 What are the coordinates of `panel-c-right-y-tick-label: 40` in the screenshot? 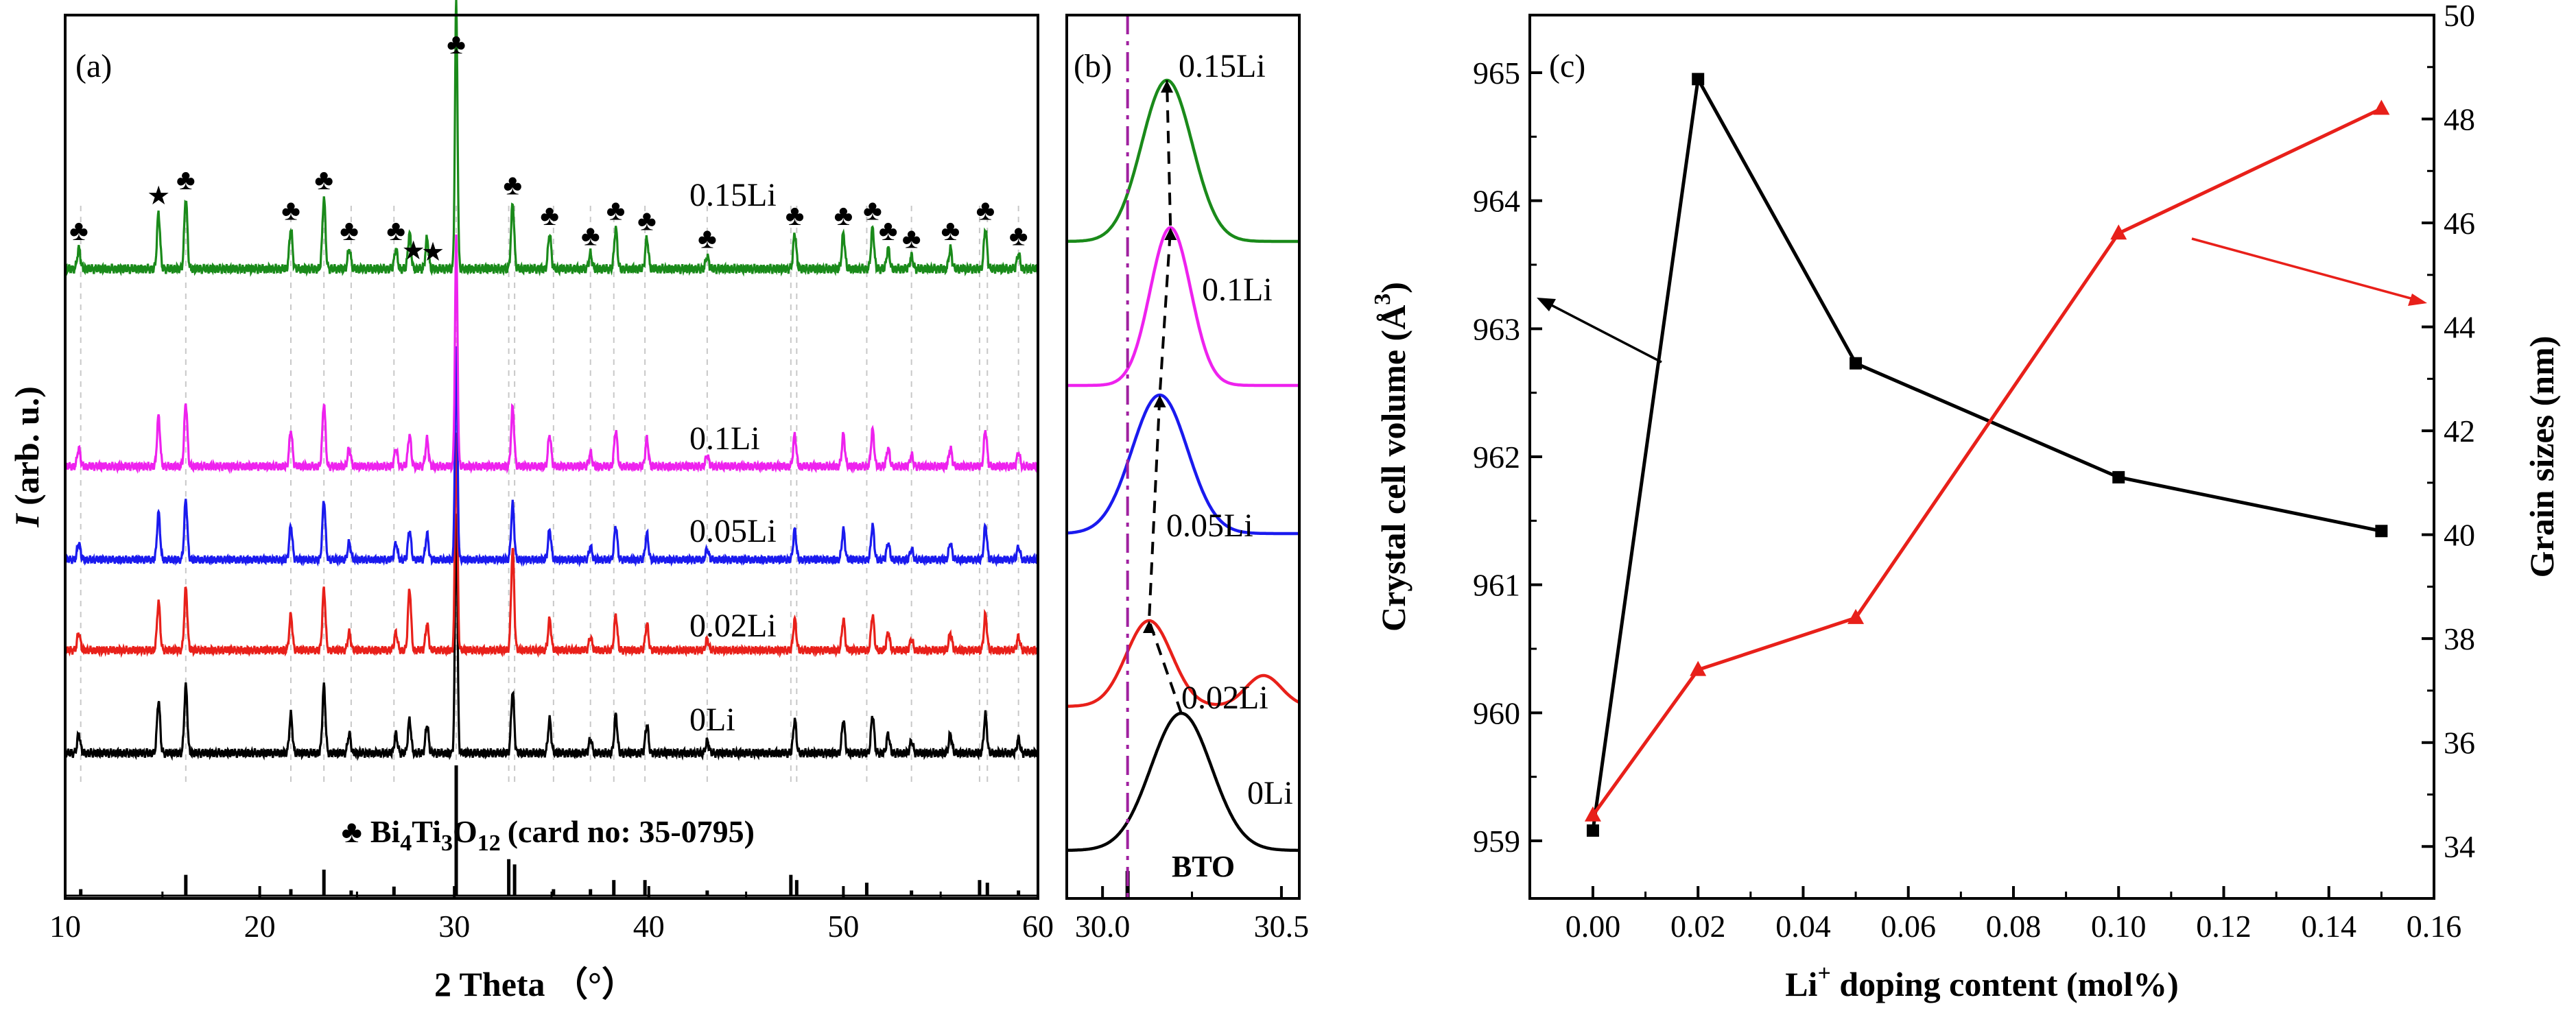 It's located at (2459, 535).